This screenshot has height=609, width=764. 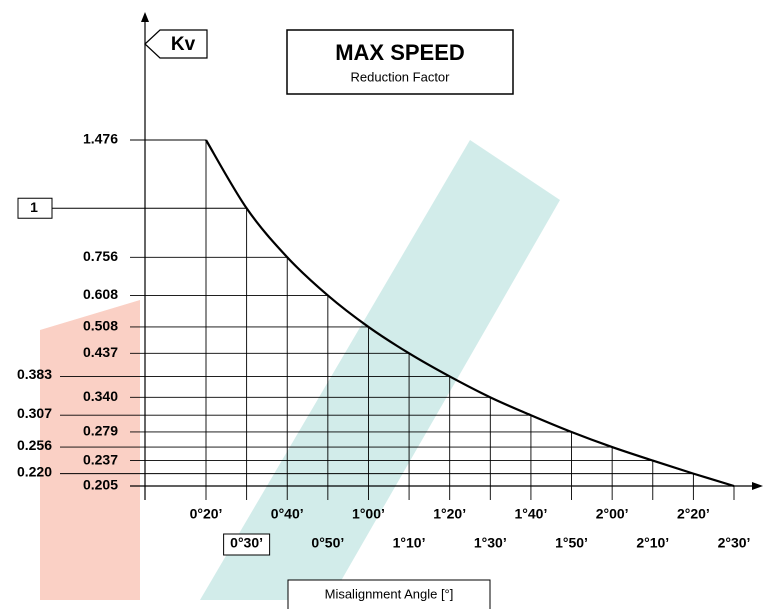 I want to click on tick-box, so click(x=247, y=544).